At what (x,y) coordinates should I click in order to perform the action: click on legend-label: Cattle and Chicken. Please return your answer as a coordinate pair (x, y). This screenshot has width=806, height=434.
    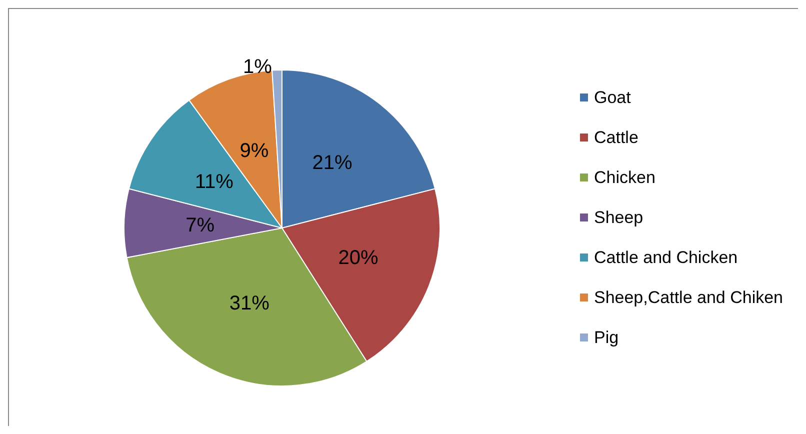
    Looking at the image, I should click on (666, 257).